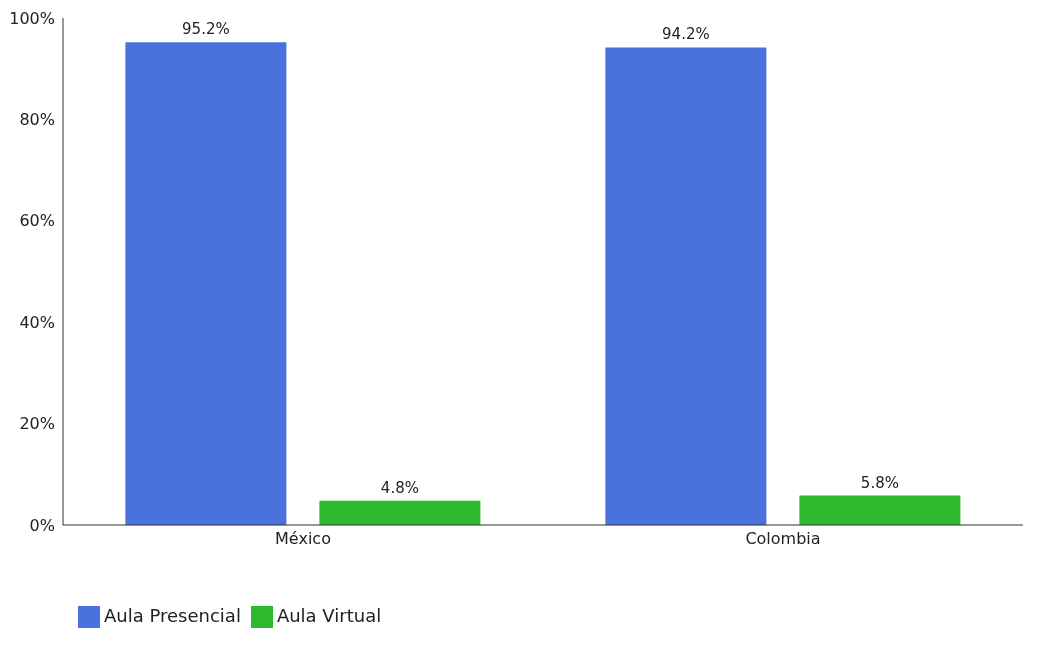  Describe the element at coordinates (37, 221) in the screenshot. I see `y-tick-label: 60%` at that location.